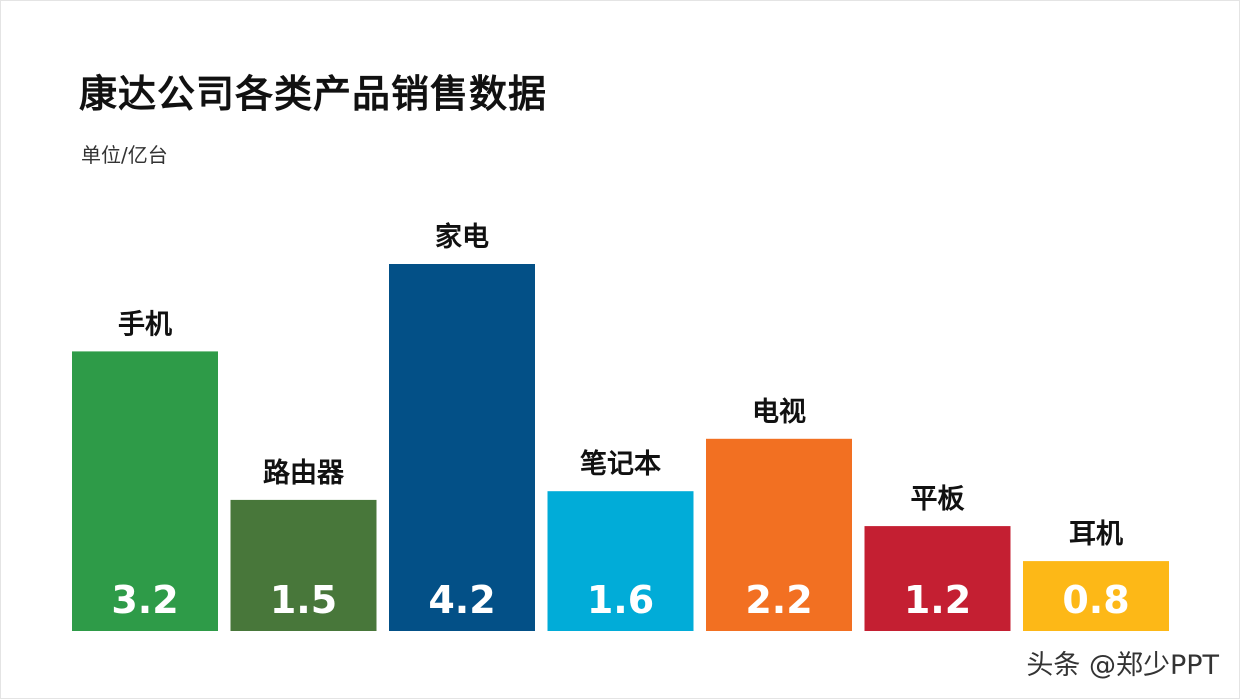 Image resolution: width=1240 pixels, height=699 pixels. I want to click on value-label-7: 0.8, so click(1095, 600).